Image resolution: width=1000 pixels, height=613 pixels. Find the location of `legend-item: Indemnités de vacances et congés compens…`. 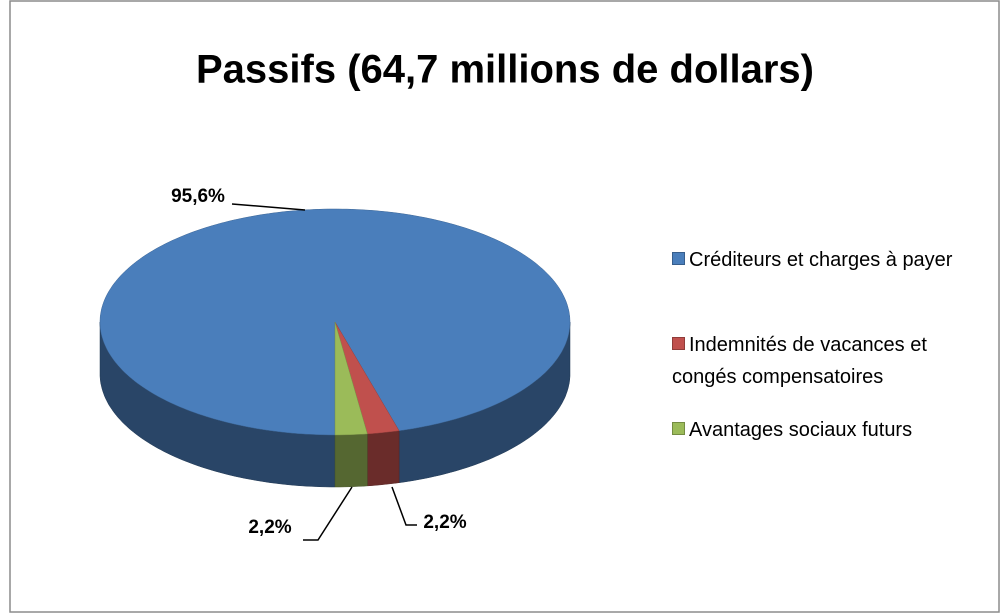

legend-item: Indemnités de vacances et congés compens… is located at coordinates (832, 361).